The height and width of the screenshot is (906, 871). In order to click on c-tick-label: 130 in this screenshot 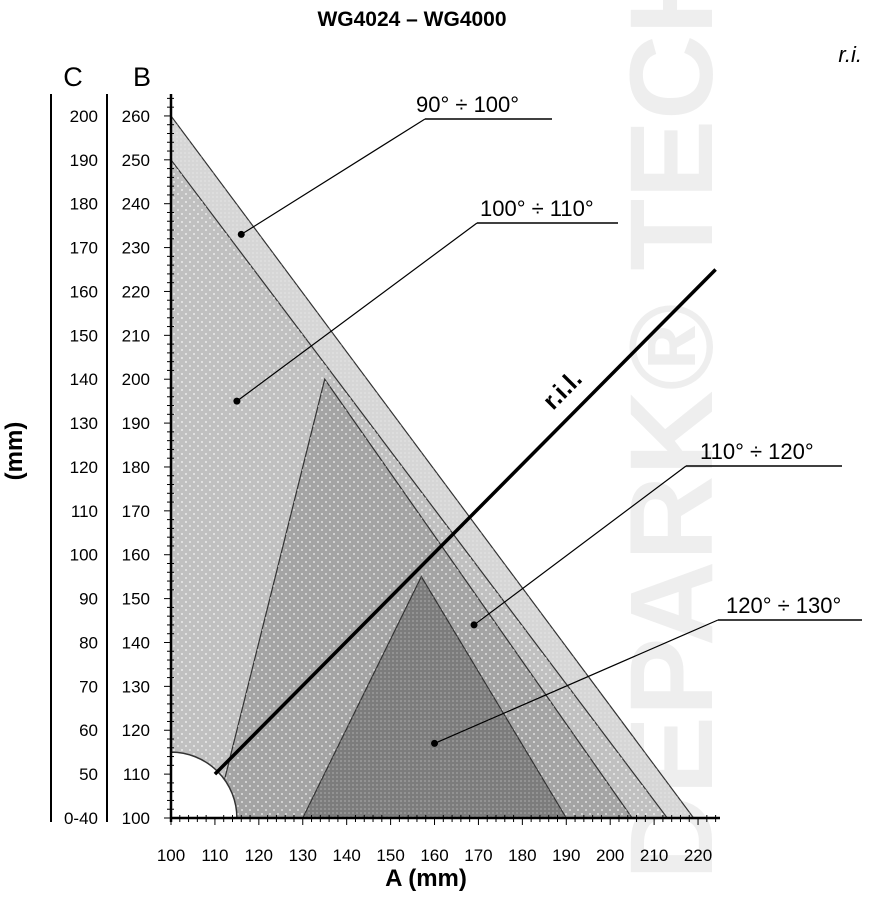, I will do `click(84, 423)`.